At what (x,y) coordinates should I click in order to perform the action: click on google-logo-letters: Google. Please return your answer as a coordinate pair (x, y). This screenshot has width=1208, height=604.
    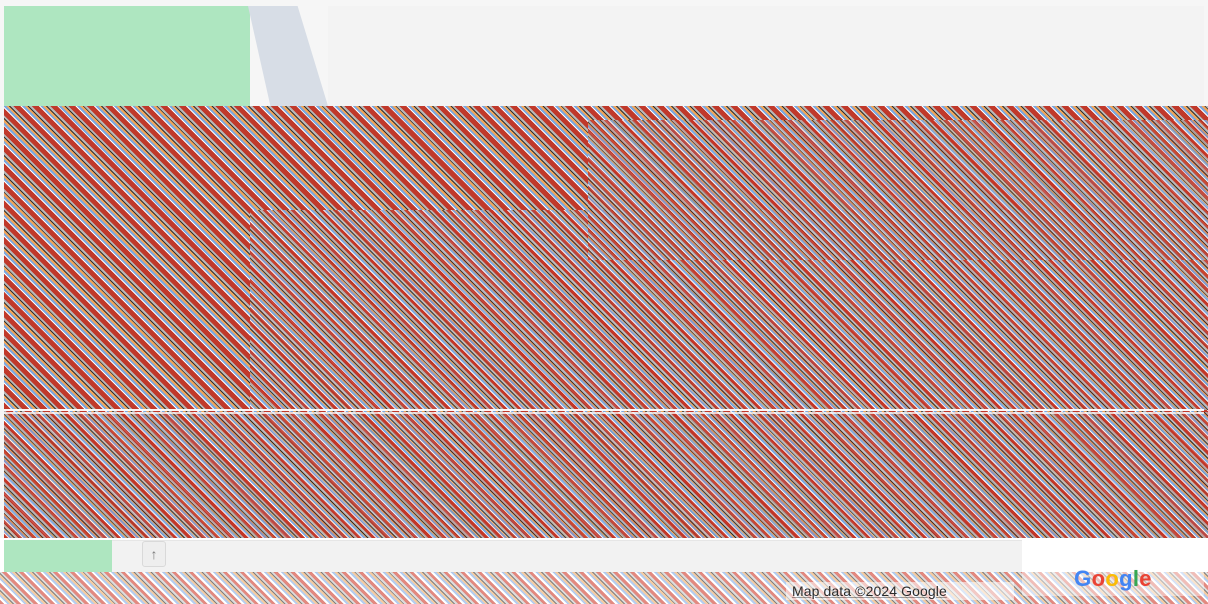
    Looking at the image, I should click on (1113, 579).